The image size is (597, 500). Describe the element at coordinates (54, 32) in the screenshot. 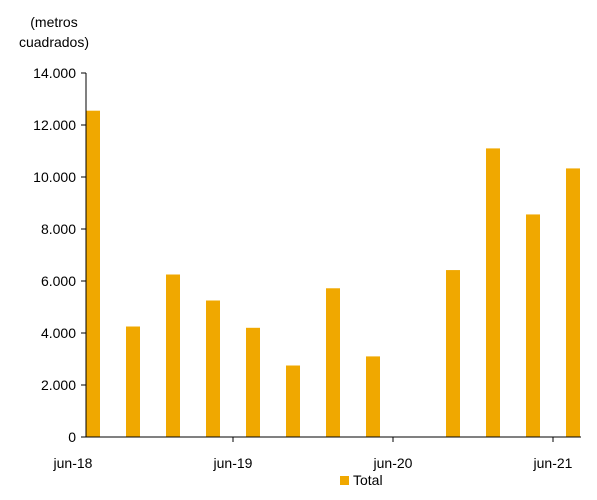

I see `y-axis-label: (metros cuadrados)` at that location.